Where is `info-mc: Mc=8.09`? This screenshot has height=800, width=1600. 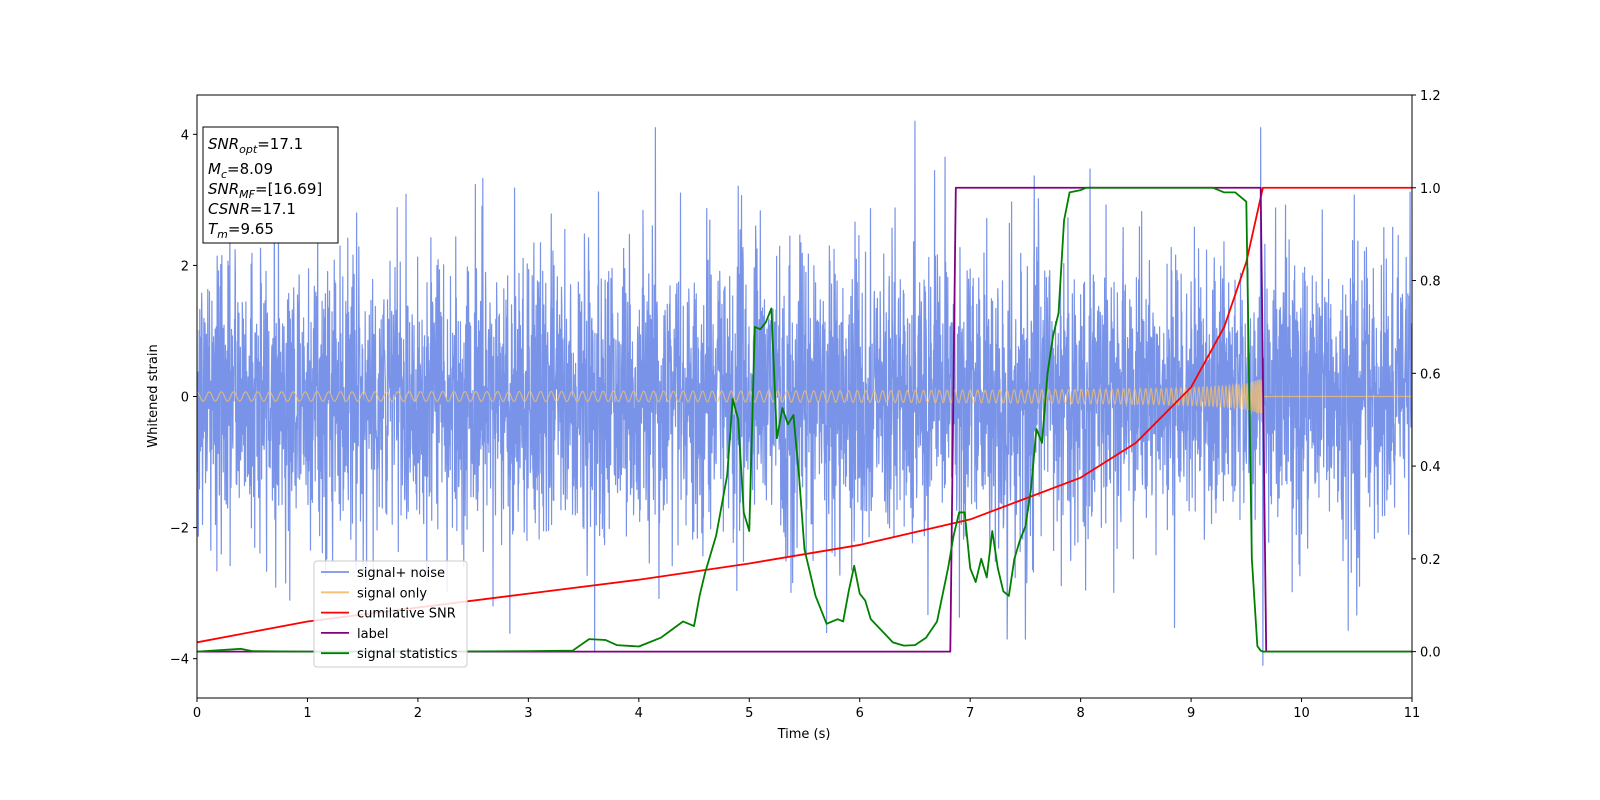 info-mc: Mc=8.09 is located at coordinates (240, 170).